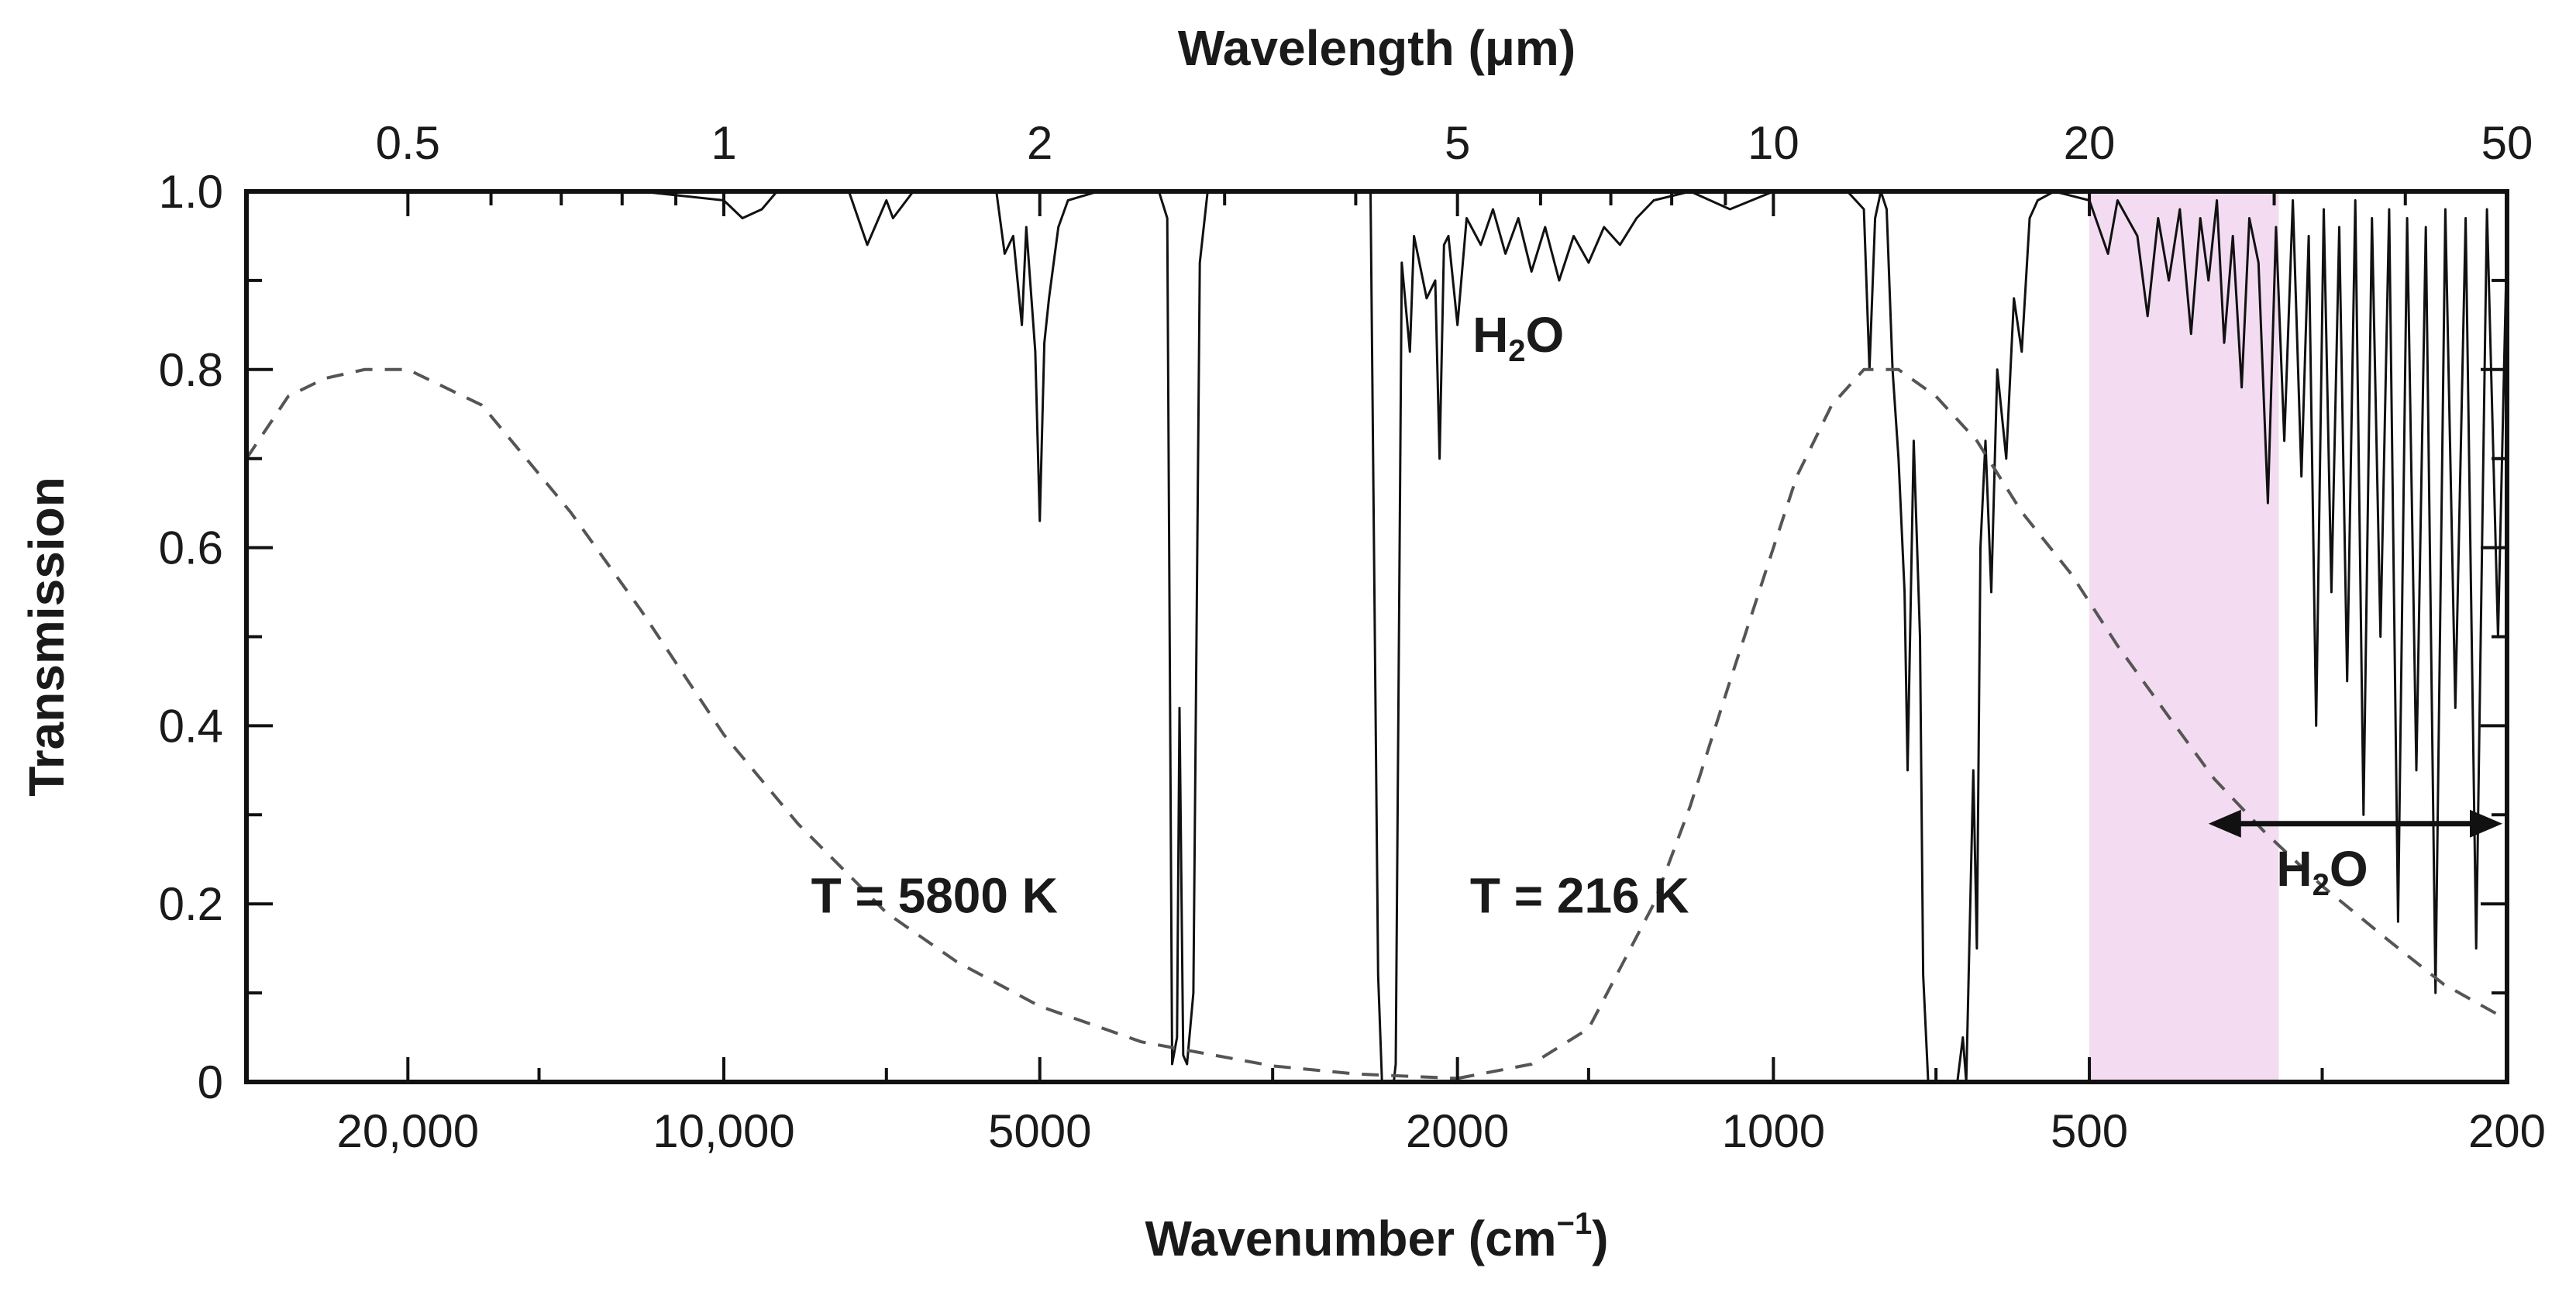 Image resolution: width=2576 pixels, height=1292 pixels. Describe the element at coordinates (724, 1131) in the screenshot. I see `x-tick-label-1: 10,000` at that location.